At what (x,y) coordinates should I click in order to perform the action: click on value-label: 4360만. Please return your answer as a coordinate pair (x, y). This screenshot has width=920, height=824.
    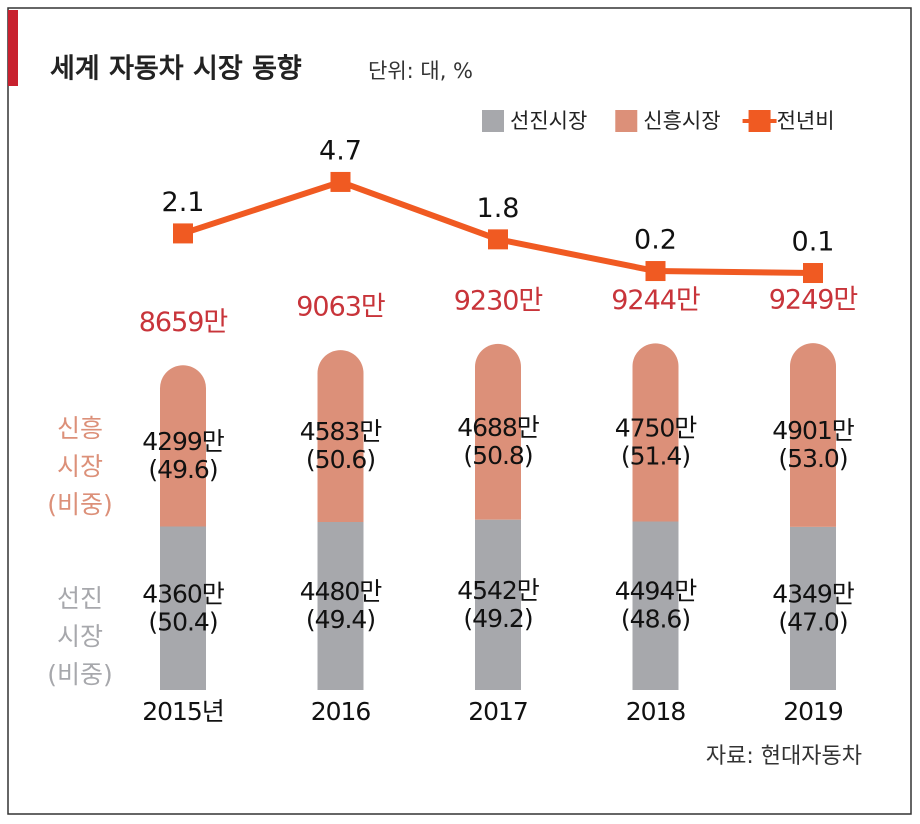
    Looking at the image, I should click on (183, 593).